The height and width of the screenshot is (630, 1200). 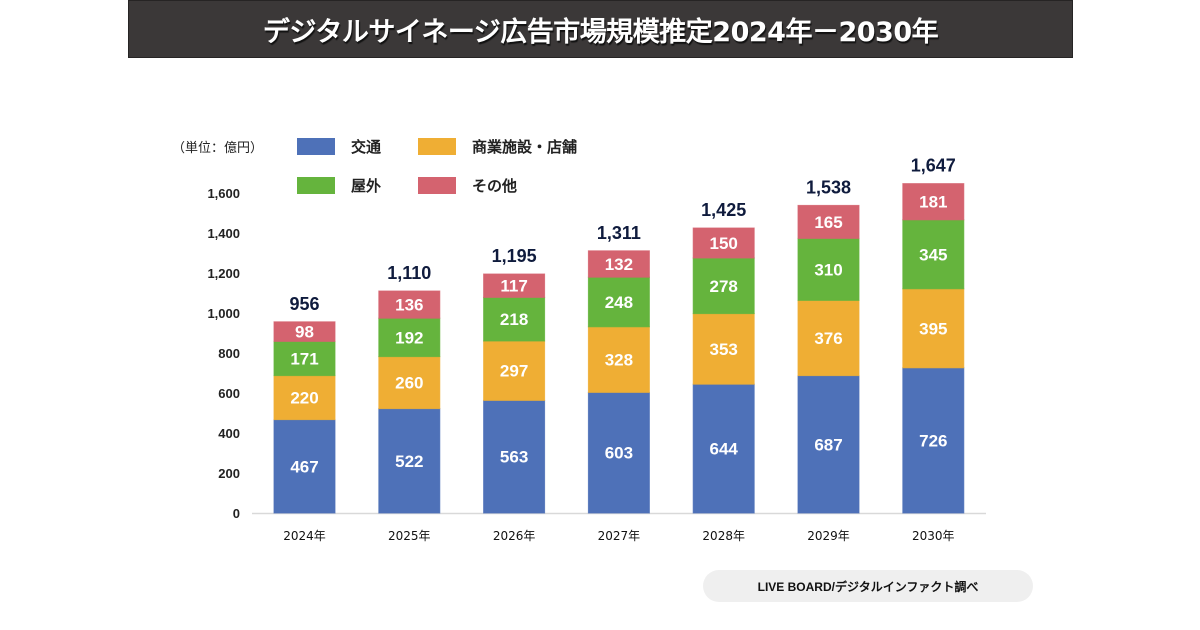 What do you see at coordinates (316, 185) in the screenshot?
I see `legend-swatch-outdoor` at bounding box center [316, 185].